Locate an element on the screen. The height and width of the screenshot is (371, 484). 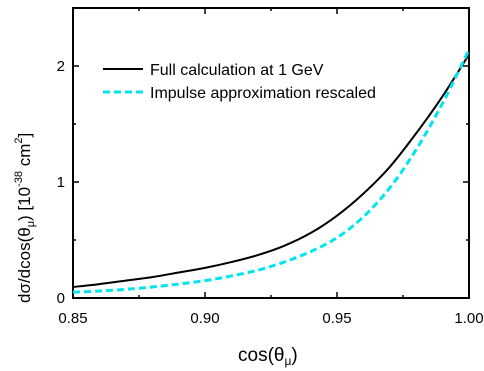
x-tick-label: 0.95 is located at coordinates (336, 318).